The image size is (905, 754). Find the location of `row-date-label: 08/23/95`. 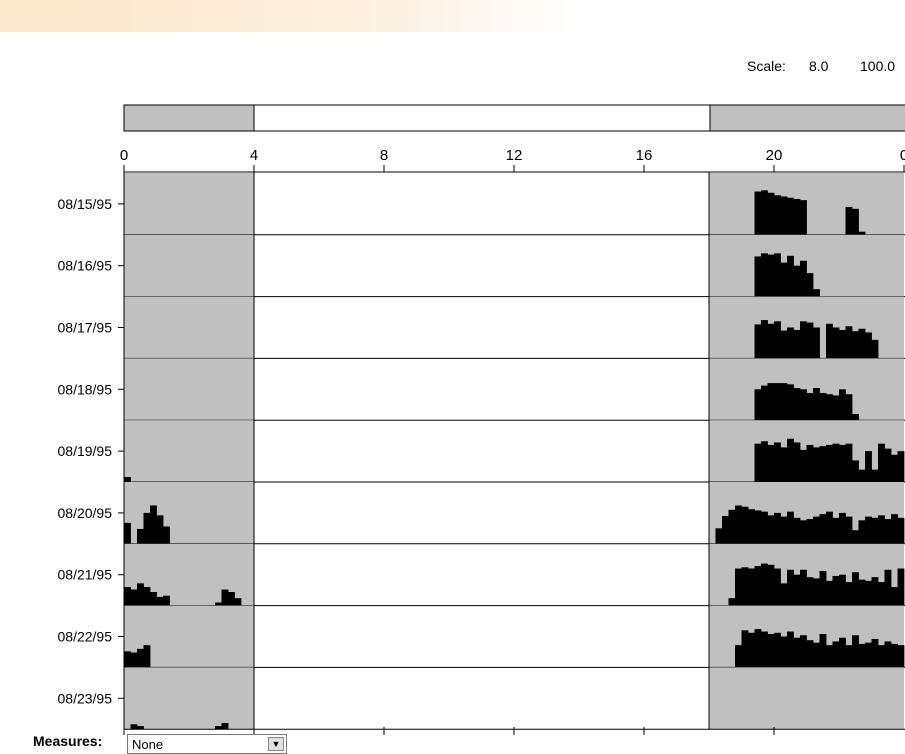

row-date-label: 08/23/95 is located at coordinates (85, 698).